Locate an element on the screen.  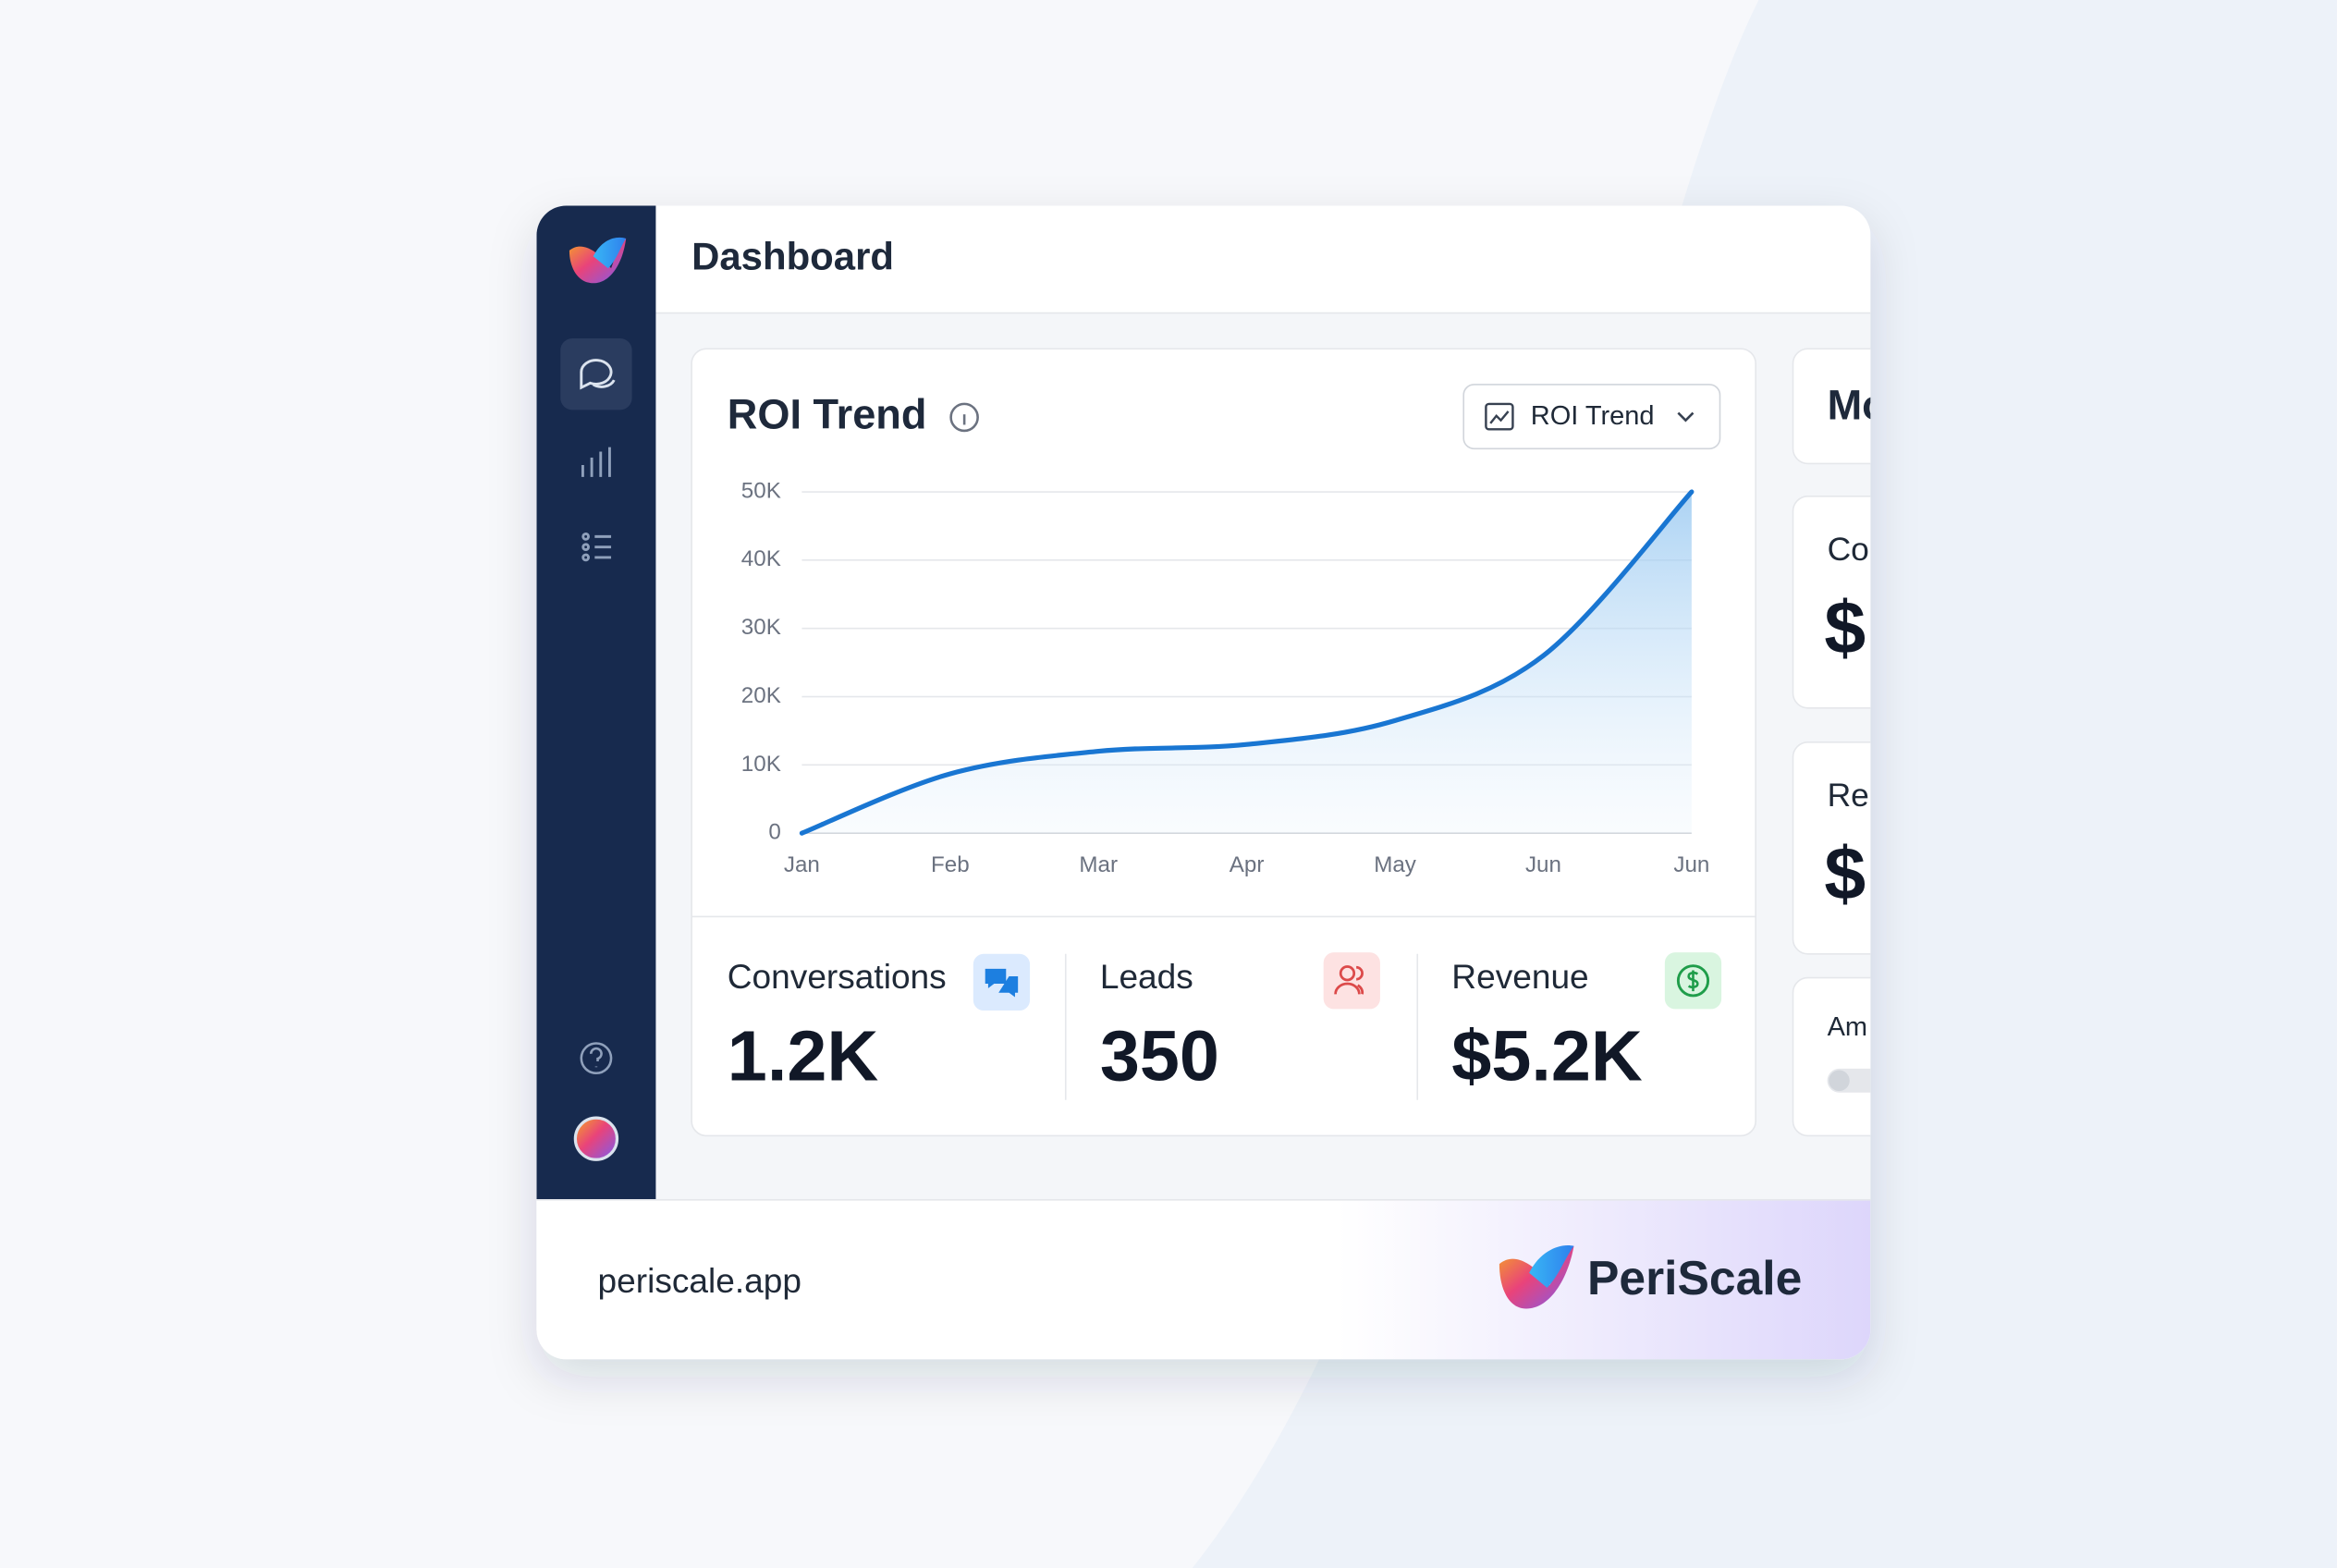
y-tick-label: 0 is located at coordinates (774, 833).